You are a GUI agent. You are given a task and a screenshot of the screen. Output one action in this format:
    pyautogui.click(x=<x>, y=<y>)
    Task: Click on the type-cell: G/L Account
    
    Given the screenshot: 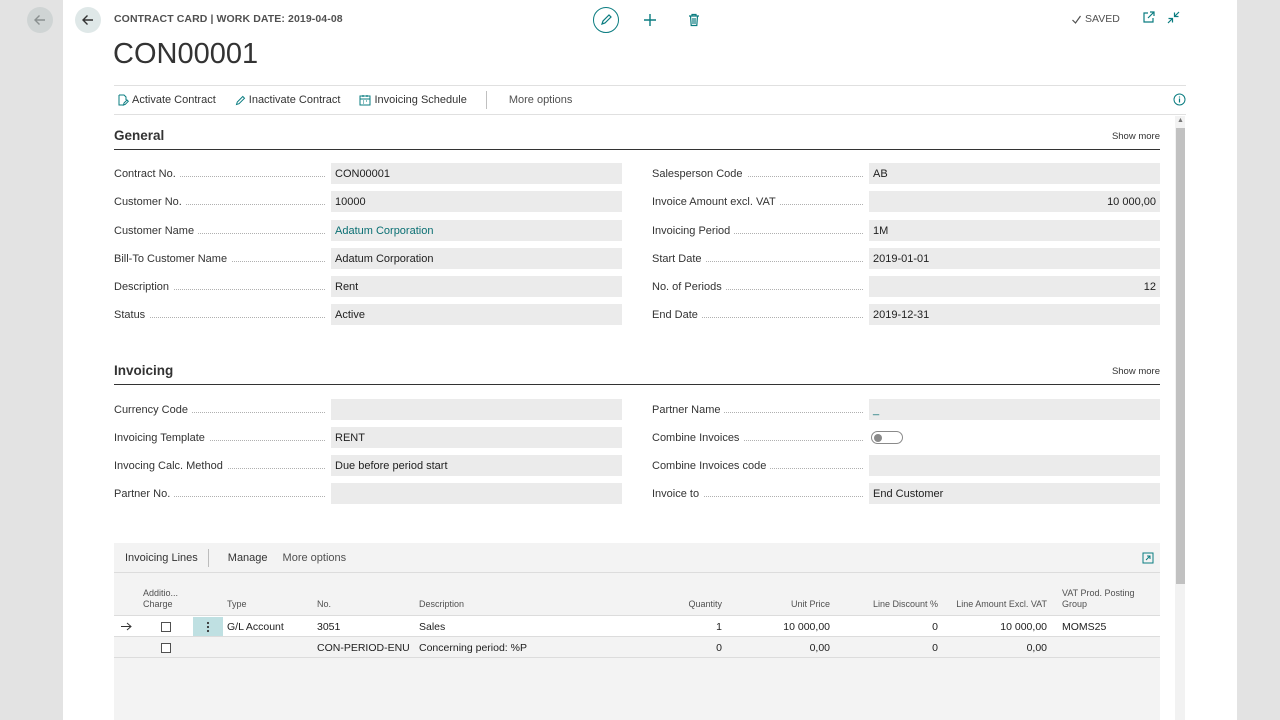 What is the action you would take?
    pyautogui.click(x=255, y=626)
    